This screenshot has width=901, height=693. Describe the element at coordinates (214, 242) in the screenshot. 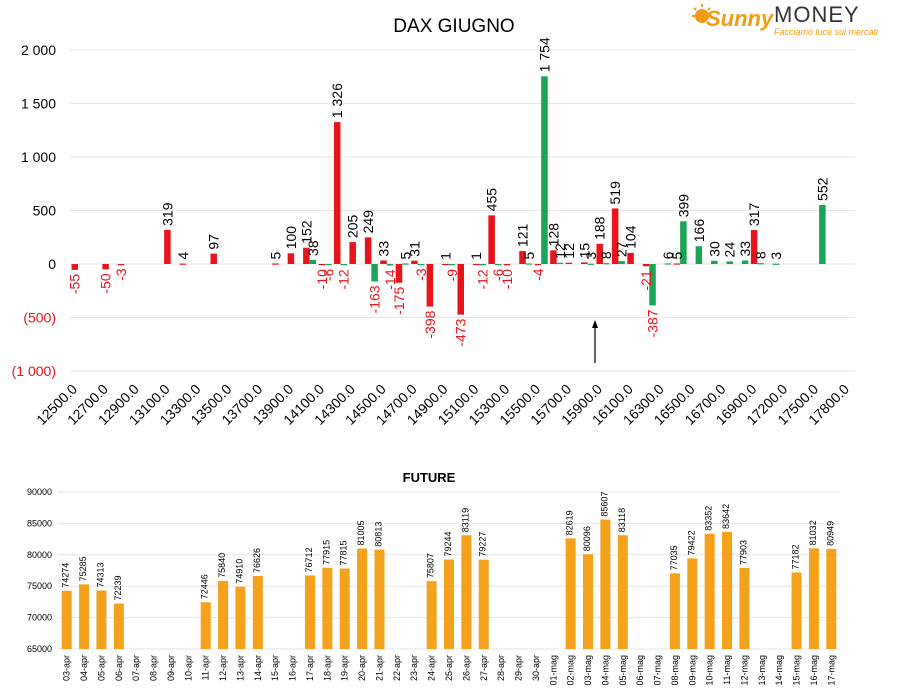

I see `data-label: 97` at that location.